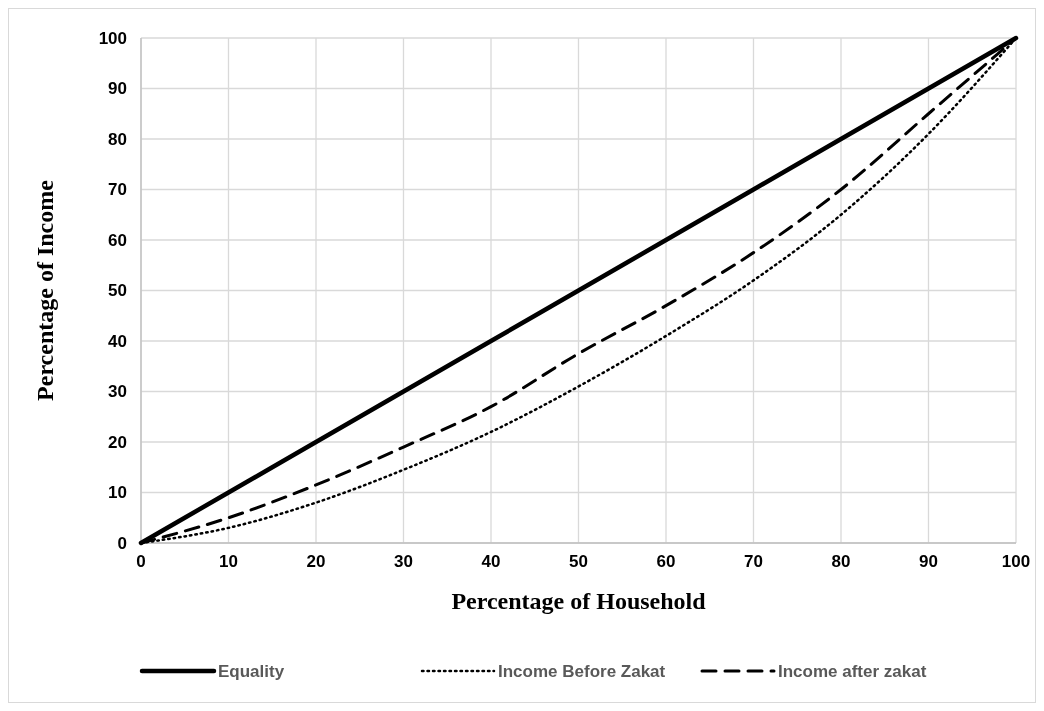 Image resolution: width=1044 pixels, height=711 pixels. What do you see at coordinates (491, 561) in the screenshot?
I see `x-tick-label: 40` at bounding box center [491, 561].